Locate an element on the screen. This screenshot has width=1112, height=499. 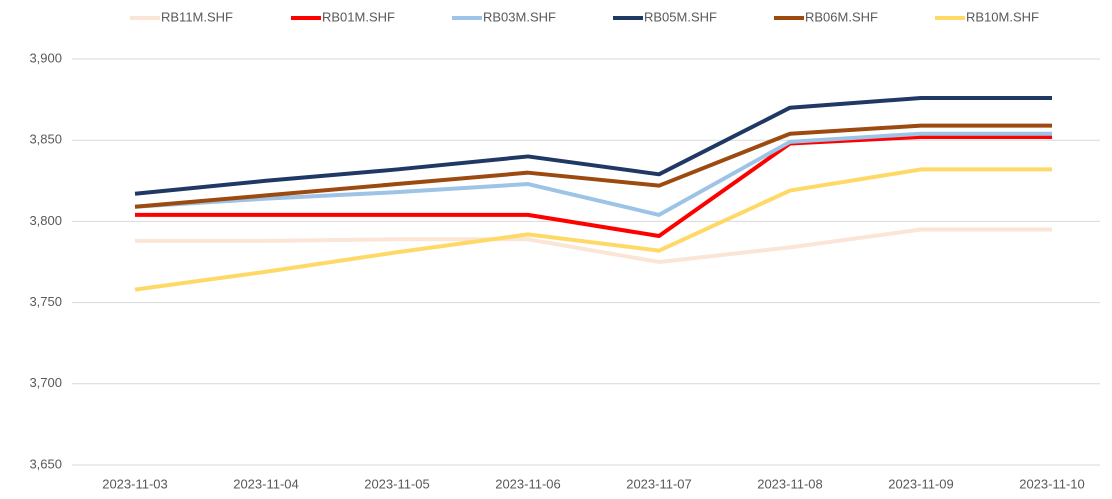
y-tick-label: 3,750 is located at coordinates (45, 301).